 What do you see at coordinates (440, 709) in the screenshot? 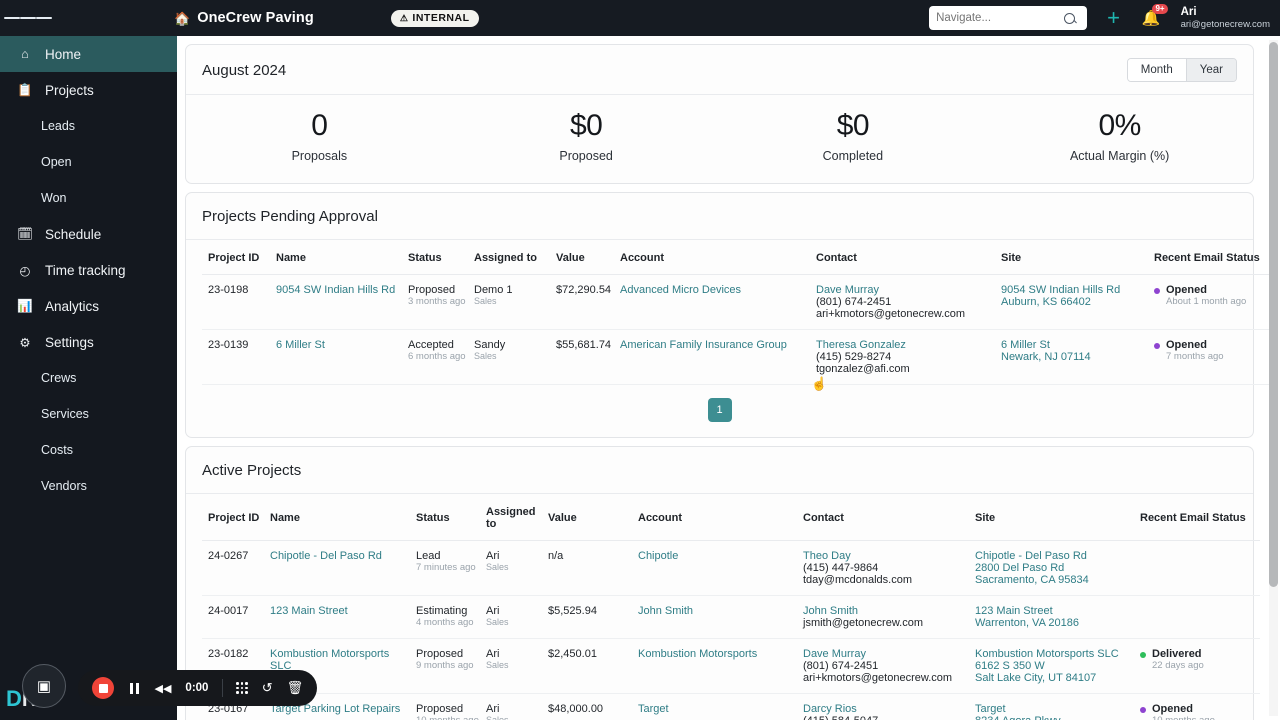
I see `project-status: Proposed` at bounding box center [440, 709].